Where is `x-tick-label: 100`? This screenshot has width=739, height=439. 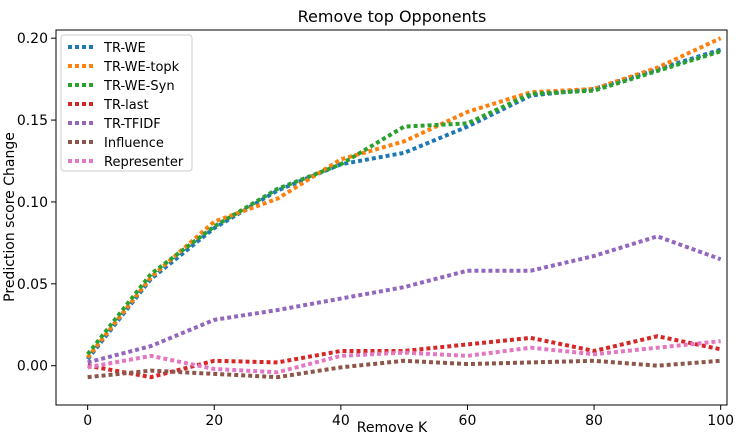 x-tick-label: 100 is located at coordinates (720, 421).